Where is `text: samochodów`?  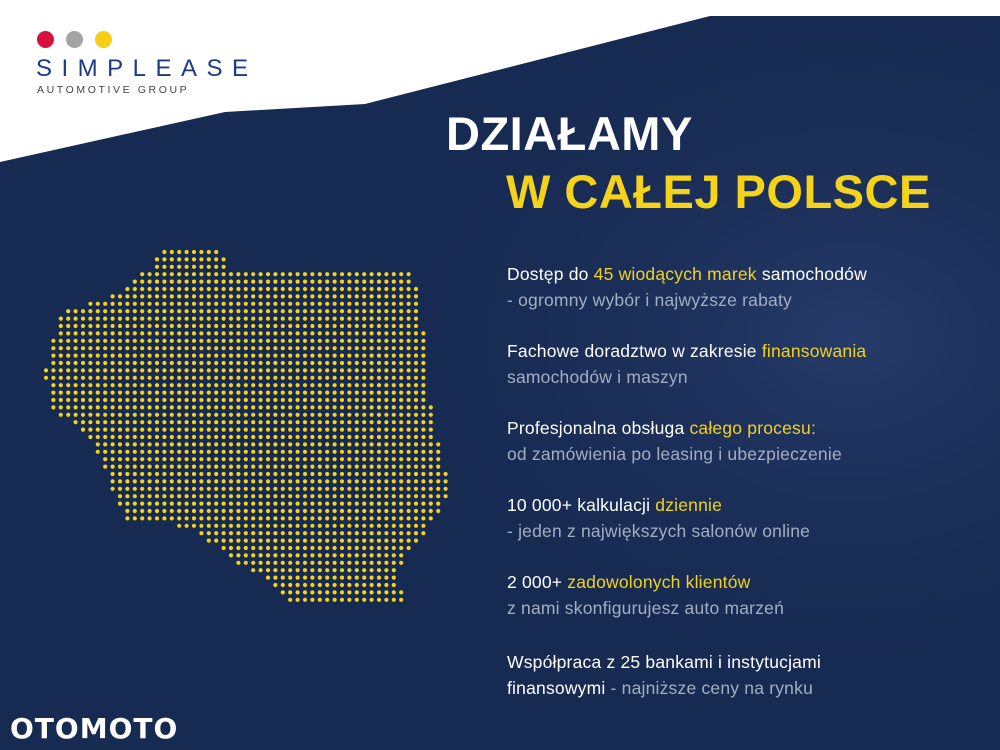
text: samochodów is located at coordinates (811, 274).